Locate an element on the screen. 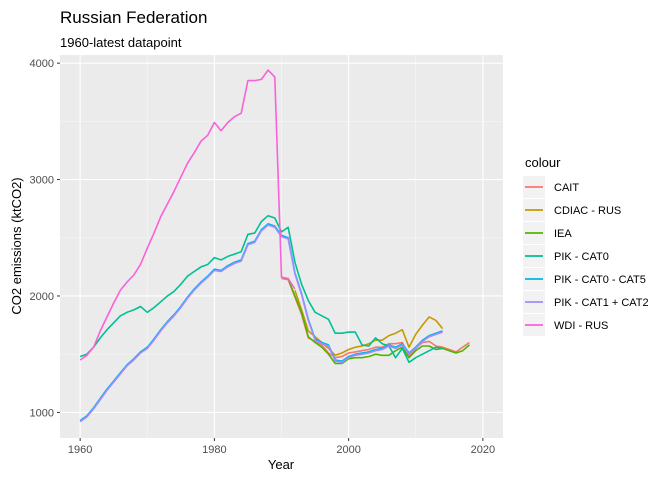  y-tick-label: 4000 is located at coordinates (42, 64).